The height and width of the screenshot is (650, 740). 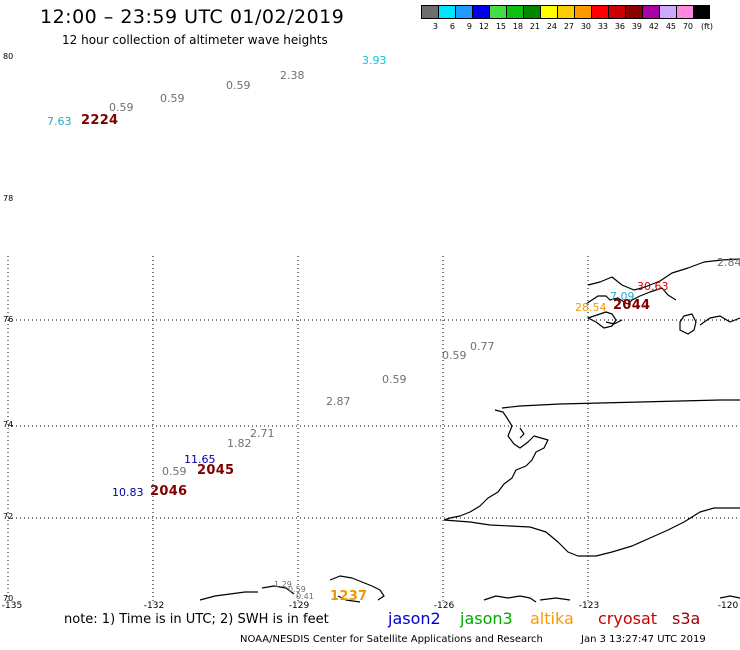 What do you see at coordinates (483, 26) in the screenshot?
I see `legend-swatch-label: 12` at bounding box center [483, 26].